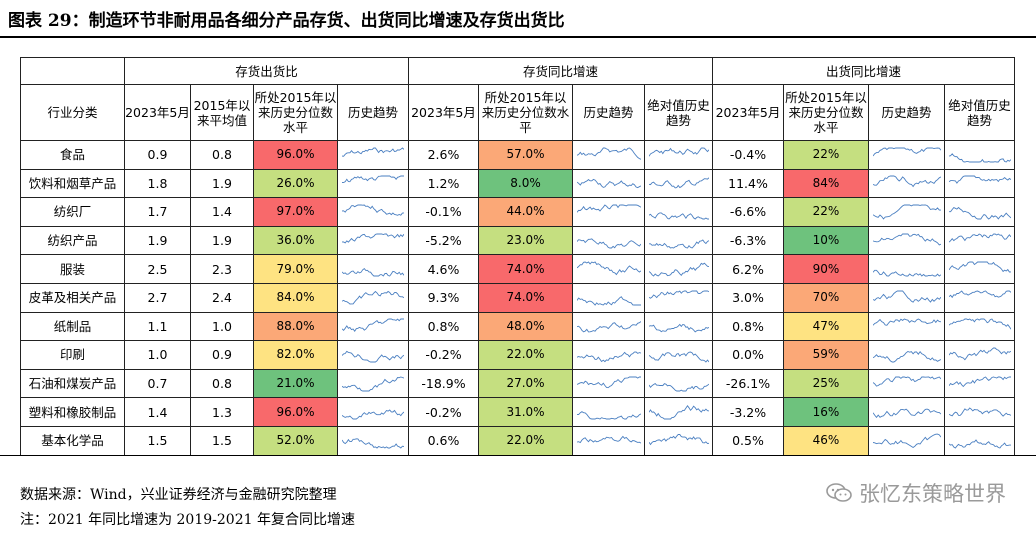 This screenshot has width=1036, height=537. I want to click on table-row: 纺织产品 1.9 1.9 36.0% -5.2% 23.0% -6.3% 10%, so click(517, 240).